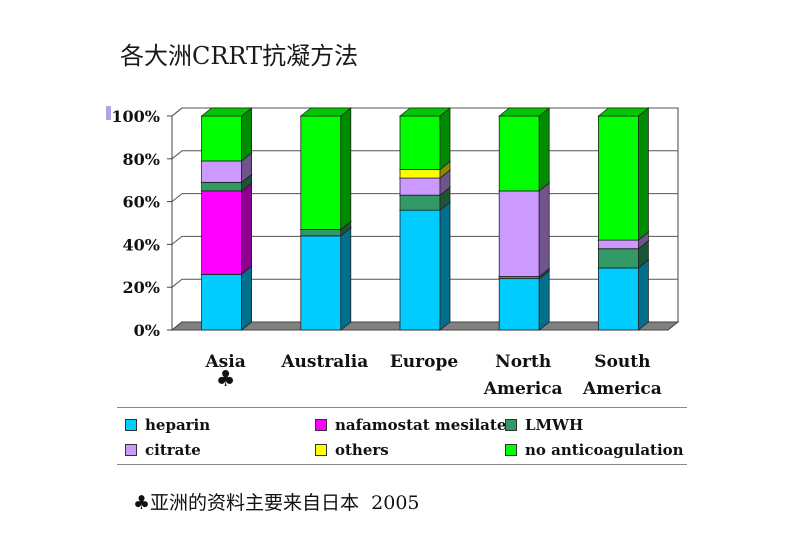 The image size is (810, 540). What do you see at coordinates (255, 503) in the screenshot?
I see `footnote-text: 亚洲的资料主要来自日本` at bounding box center [255, 503].